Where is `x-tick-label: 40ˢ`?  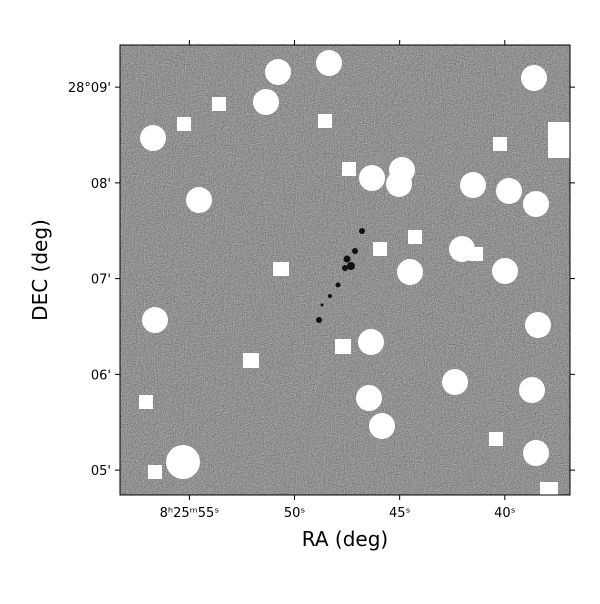 x-tick-label: 40ˢ is located at coordinates (505, 513).